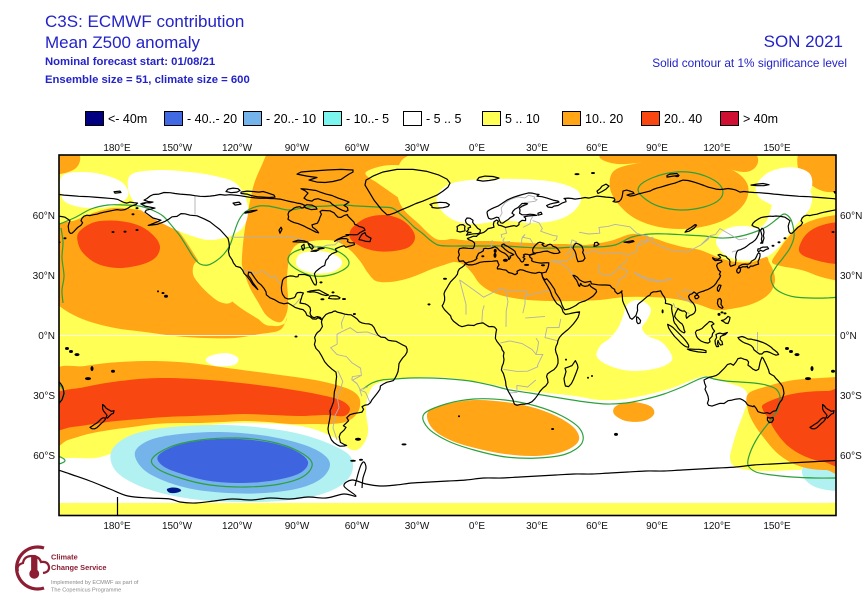  Describe the element at coordinates (95, 583) in the screenshot. I see `svg-text:Implemented by ECMWF as part o: Implemented by ECMWF as part of` at that location.